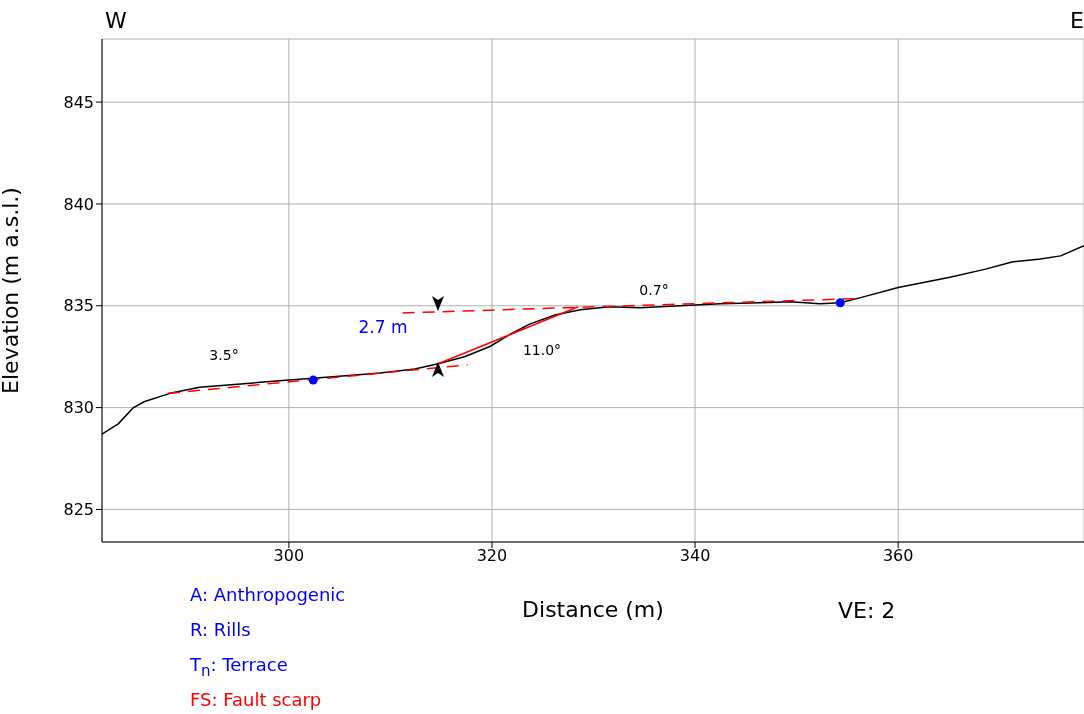 The image size is (1084, 714). I want to click on x-tick-label: 320, so click(492, 556).